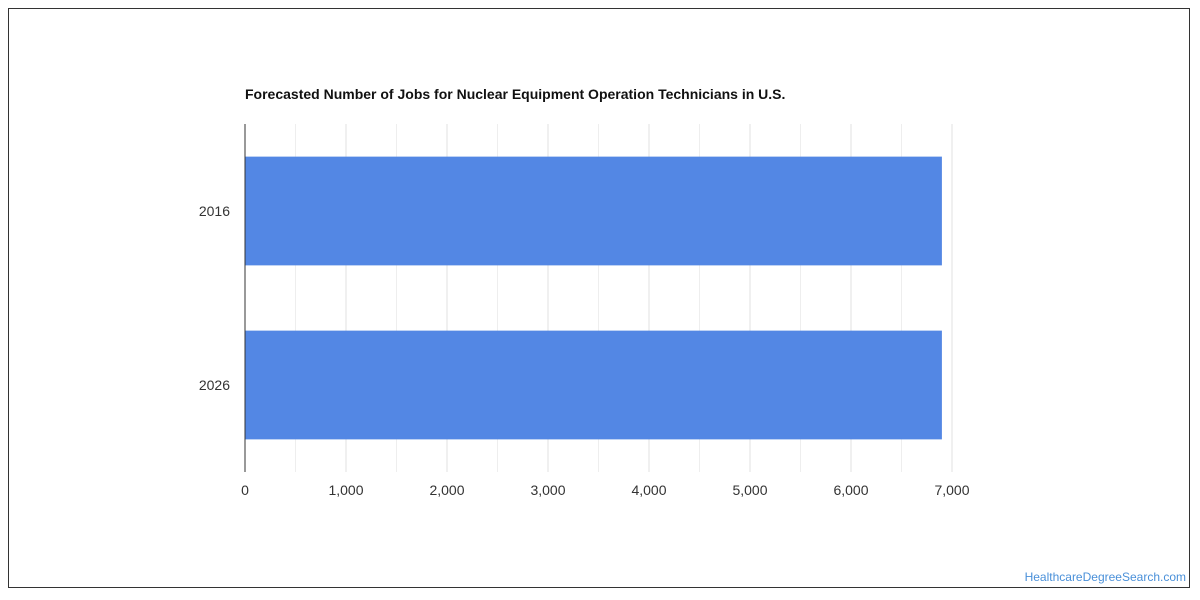  Describe the element at coordinates (648, 490) in the screenshot. I see `x-tick-label: 4,000` at that location.